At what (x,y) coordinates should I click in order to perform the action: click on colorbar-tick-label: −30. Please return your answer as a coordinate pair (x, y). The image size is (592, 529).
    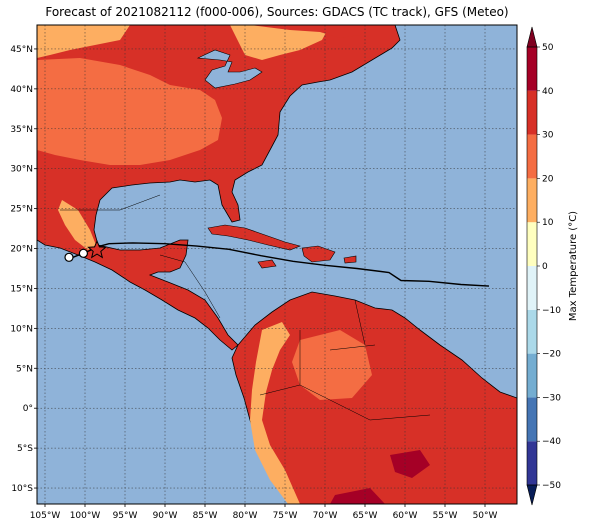
    Looking at the image, I should click on (551, 398).